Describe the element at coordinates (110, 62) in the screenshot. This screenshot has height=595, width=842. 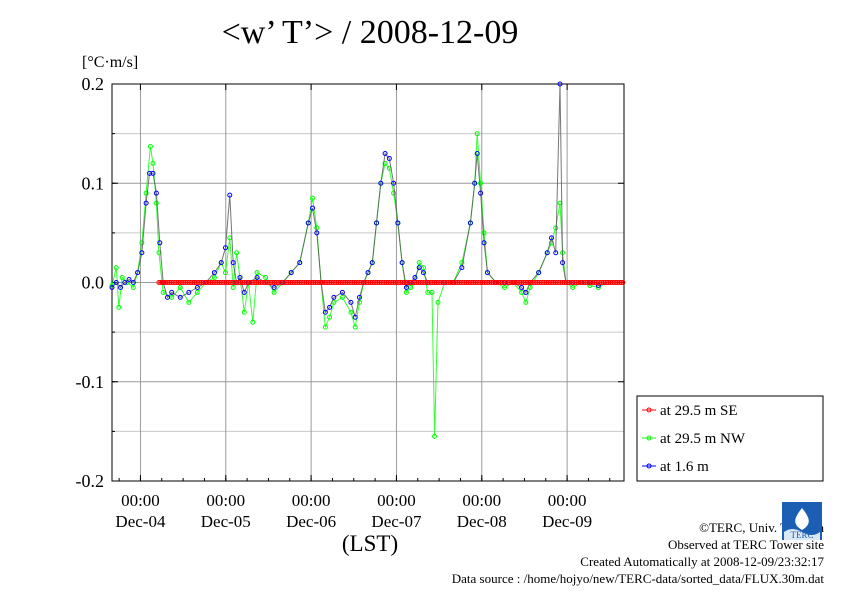
I see `y-axis-label: [°C·m/s]` at that location.